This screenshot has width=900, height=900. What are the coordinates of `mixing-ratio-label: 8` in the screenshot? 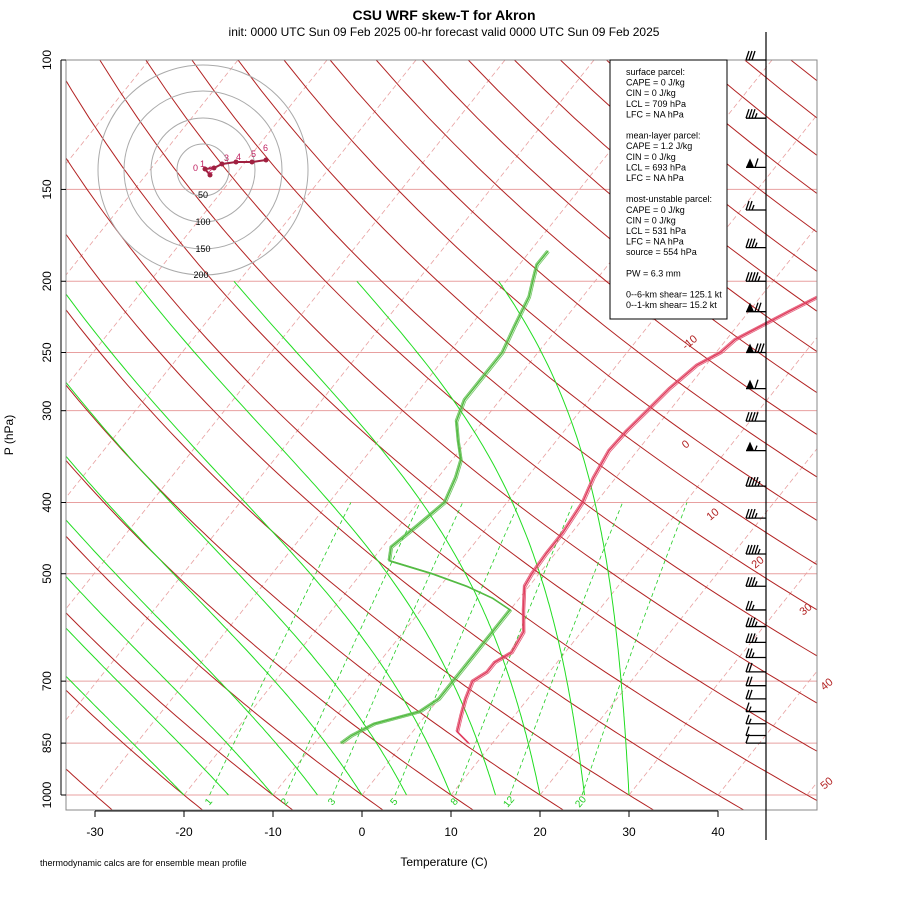 It's located at (455, 802).